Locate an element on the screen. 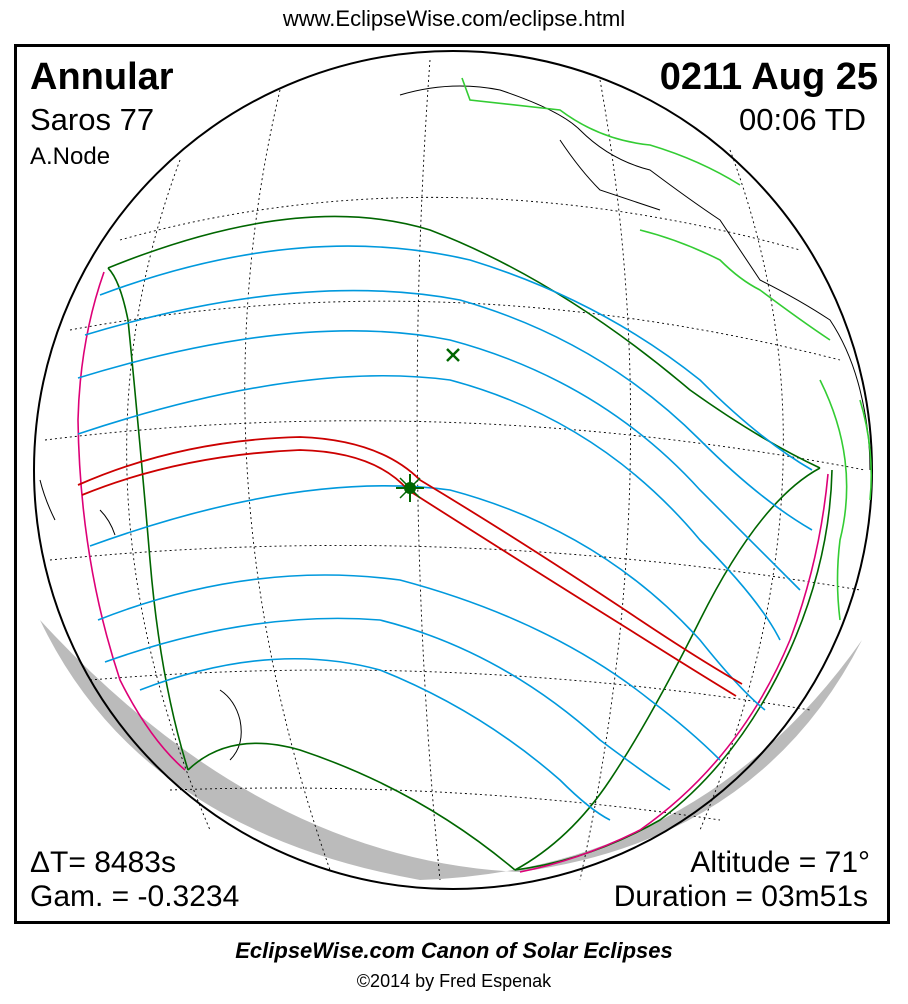  saros-label: Saros 77 is located at coordinates (92, 119).